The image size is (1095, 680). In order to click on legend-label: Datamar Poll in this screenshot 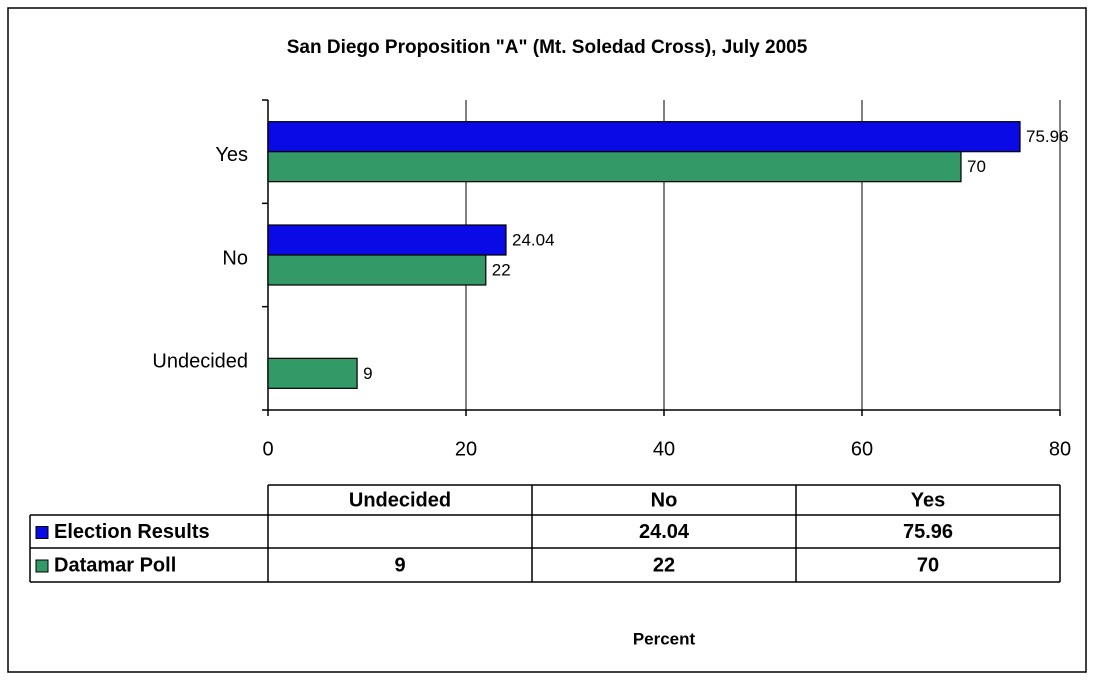, I will do `click(115, 565)`.